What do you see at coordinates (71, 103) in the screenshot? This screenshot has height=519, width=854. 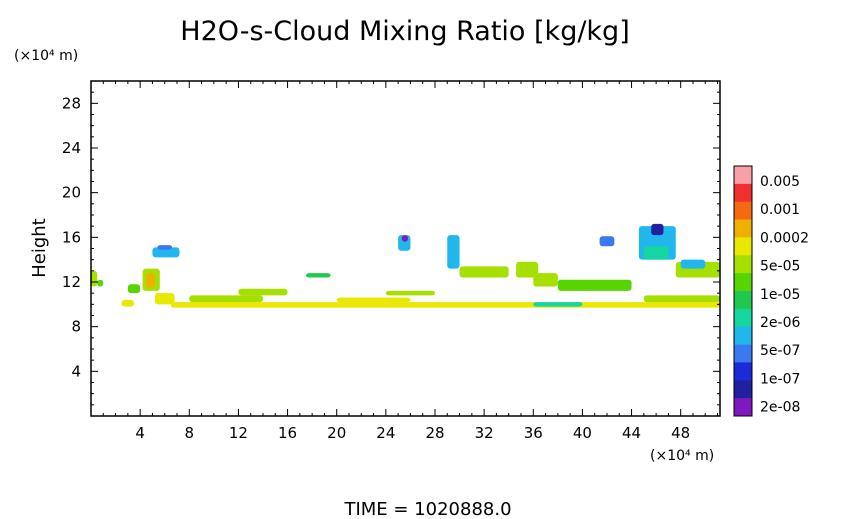 I see `y-tick-label: 28` at bounding box center [71, 103].